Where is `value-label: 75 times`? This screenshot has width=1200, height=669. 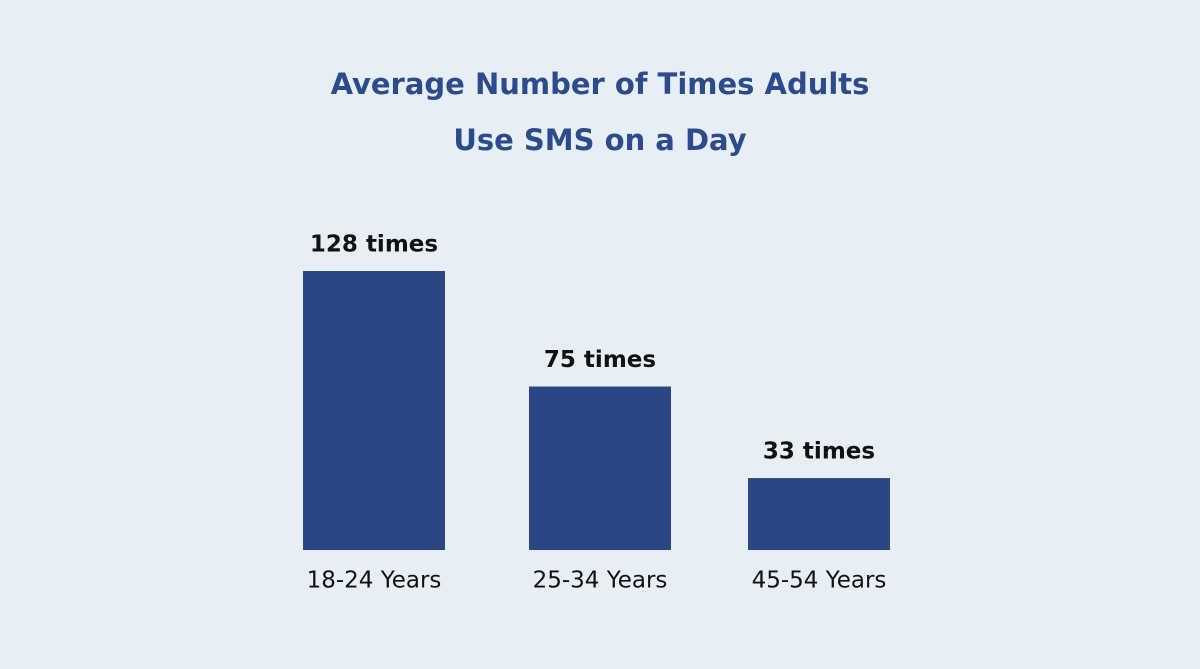
value-label: 75 times is located at coordinates (600, 360).